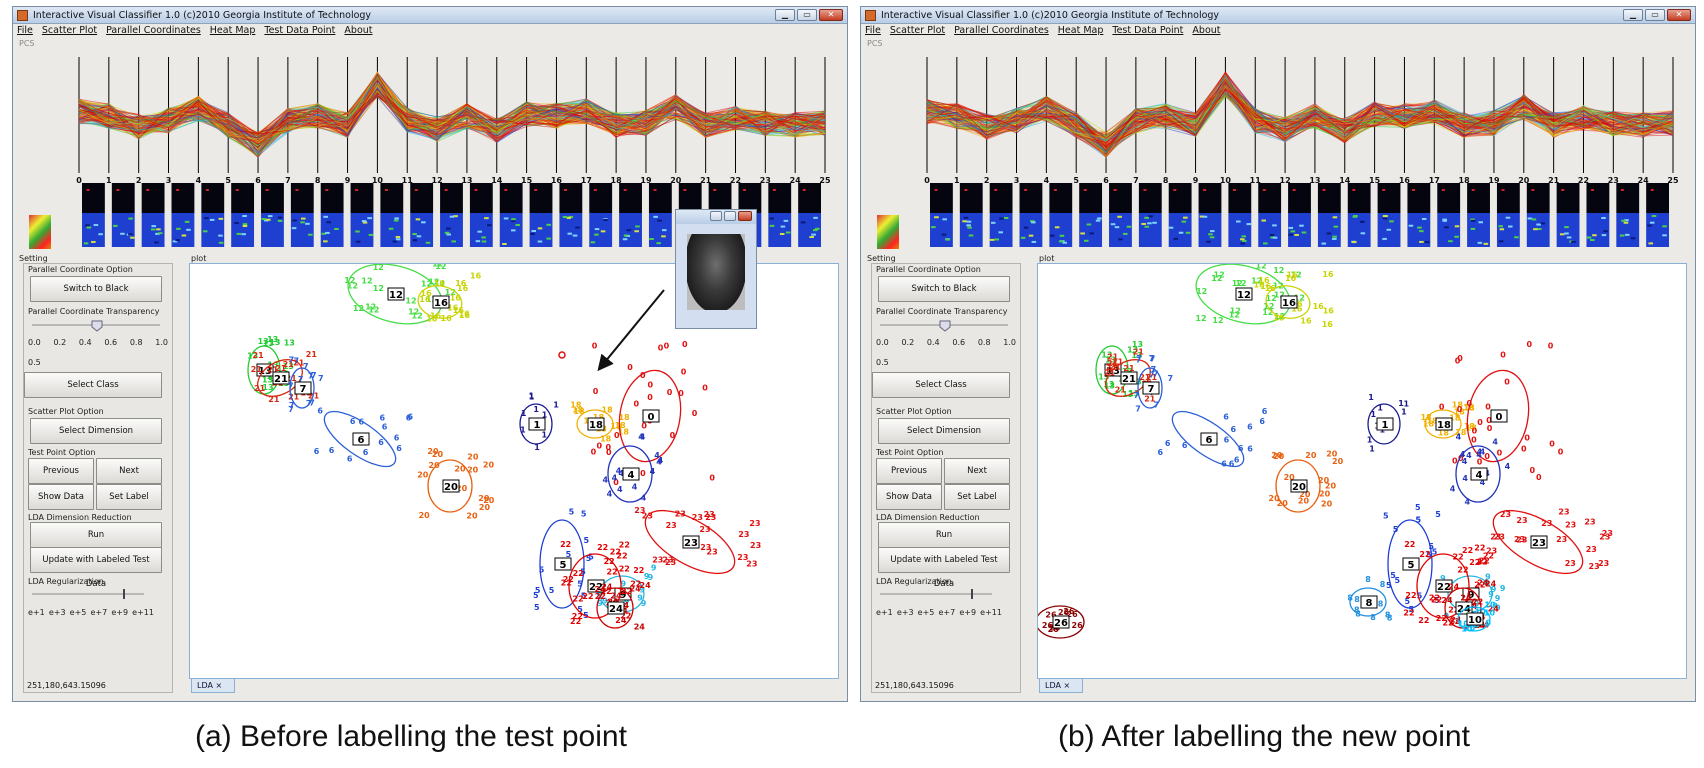 Image resolution: width=1704 pixels, height=768 pixels. I want to click on data-point-label: 21, so click(1112, 367).